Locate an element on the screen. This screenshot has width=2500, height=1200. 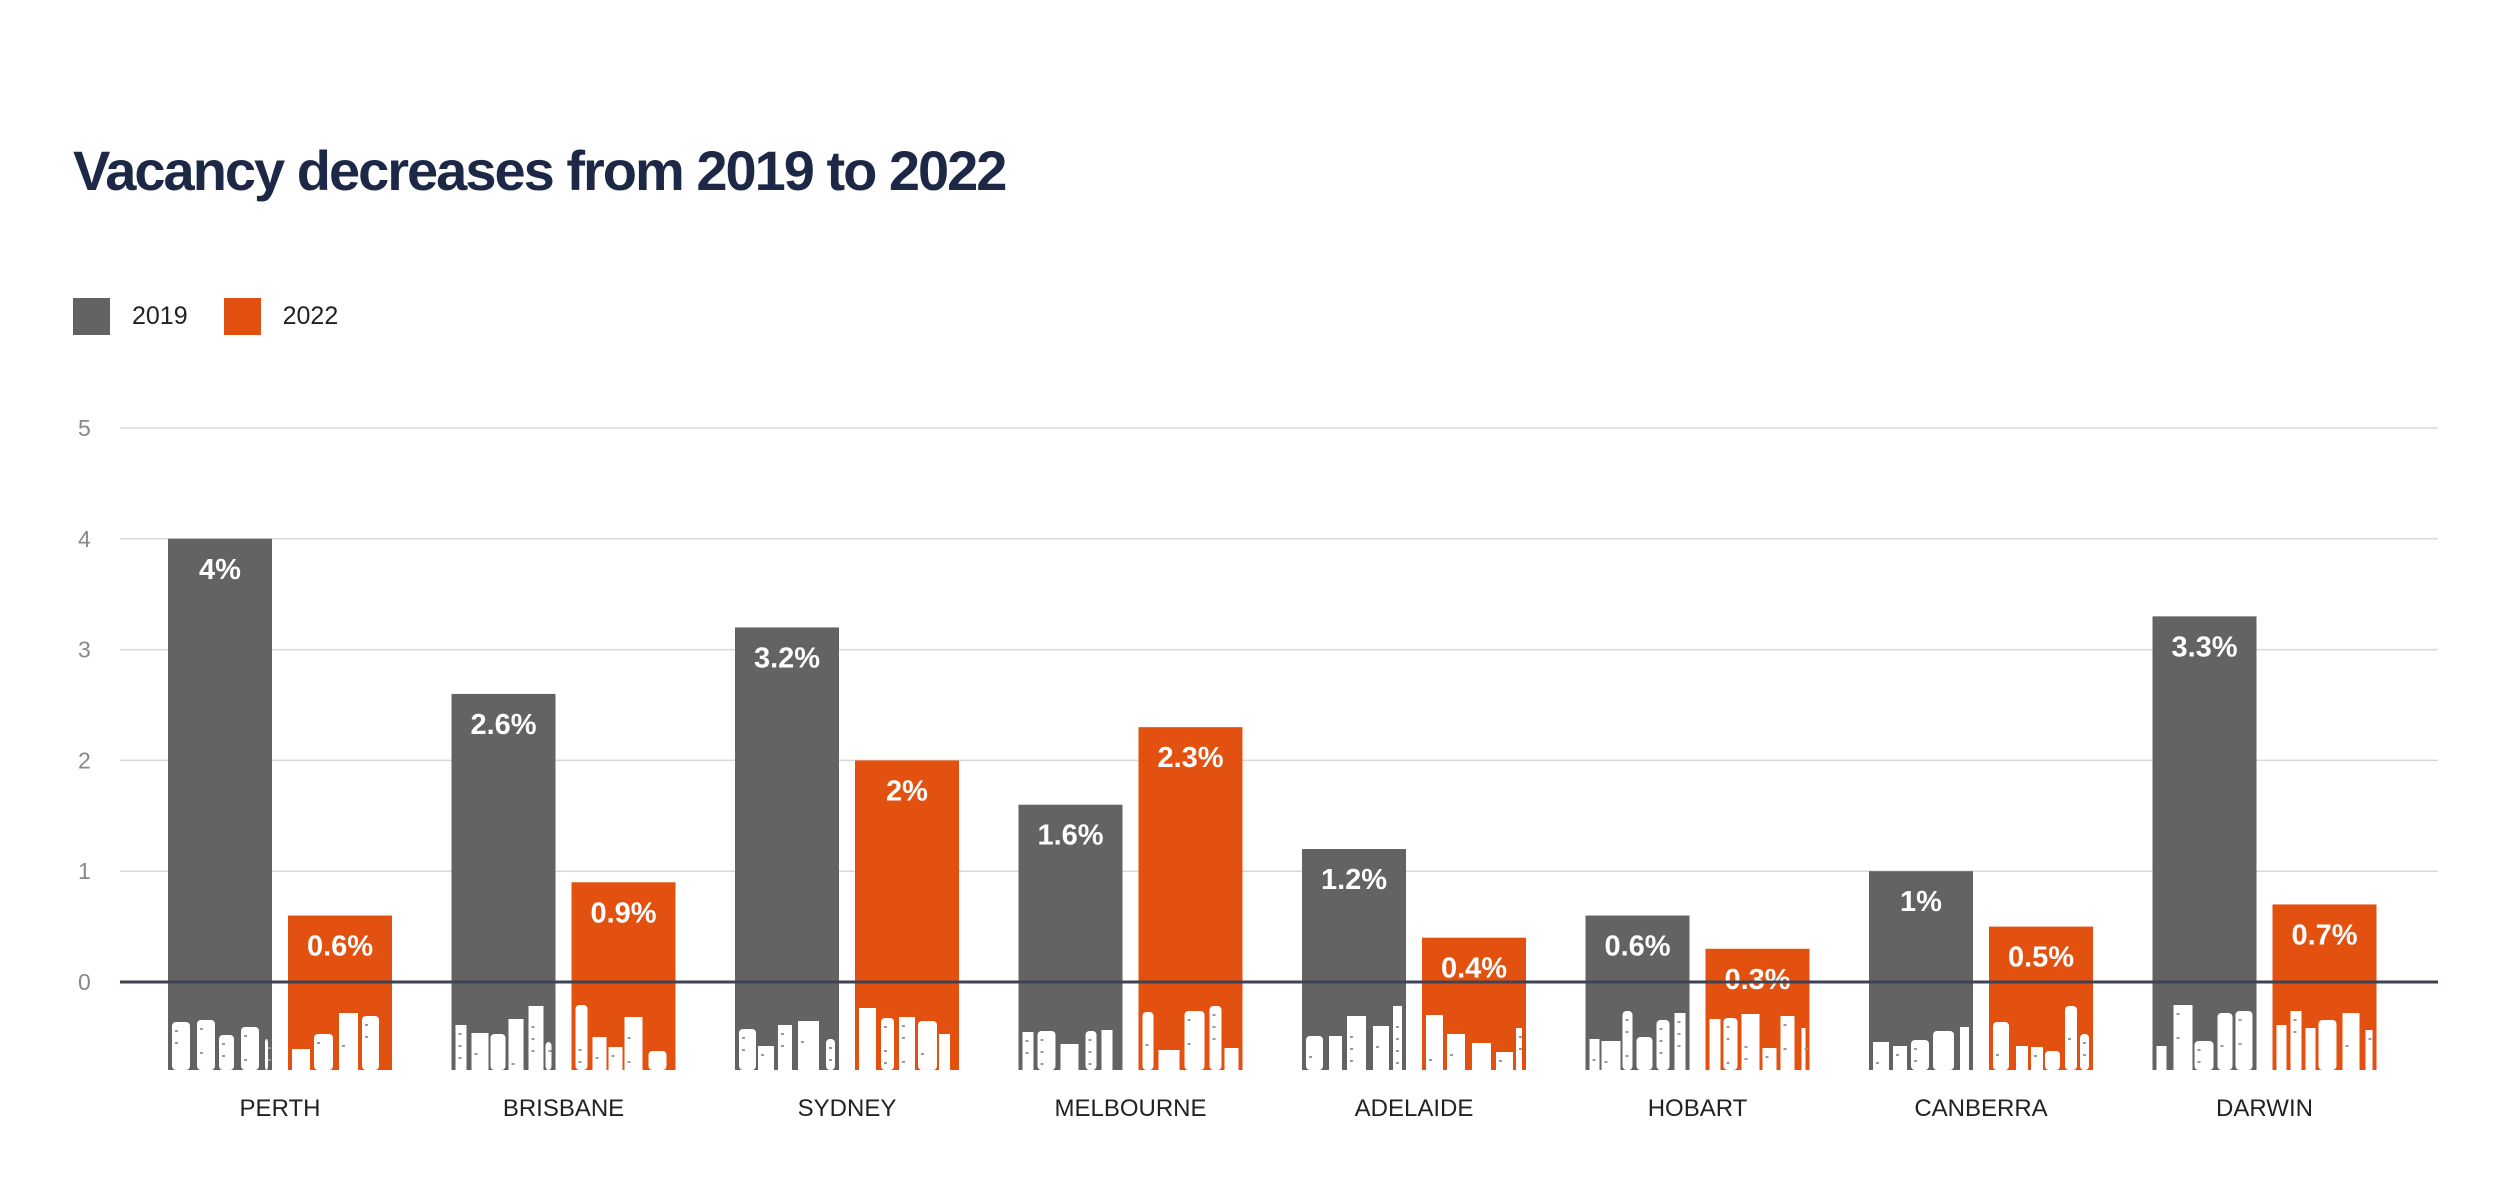
data-label-2019-melbourne: 1.6% is located at coordinates (1070, 836).